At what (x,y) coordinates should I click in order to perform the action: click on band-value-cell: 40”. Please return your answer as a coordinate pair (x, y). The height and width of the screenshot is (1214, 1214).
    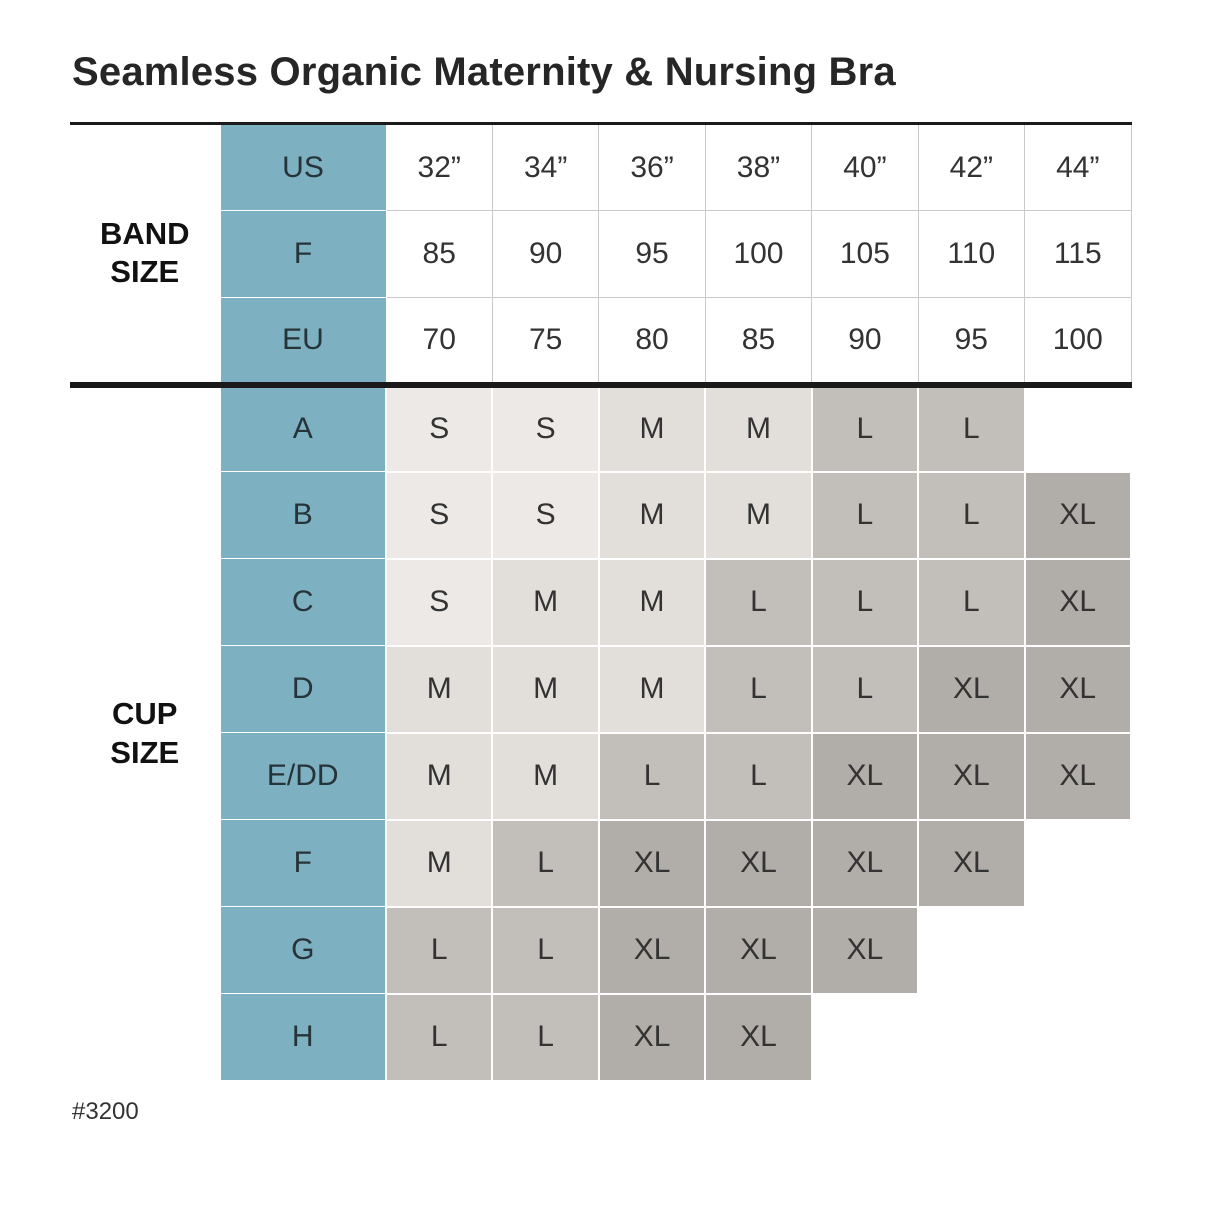
    Looking at the image, I should click on (865, 167).